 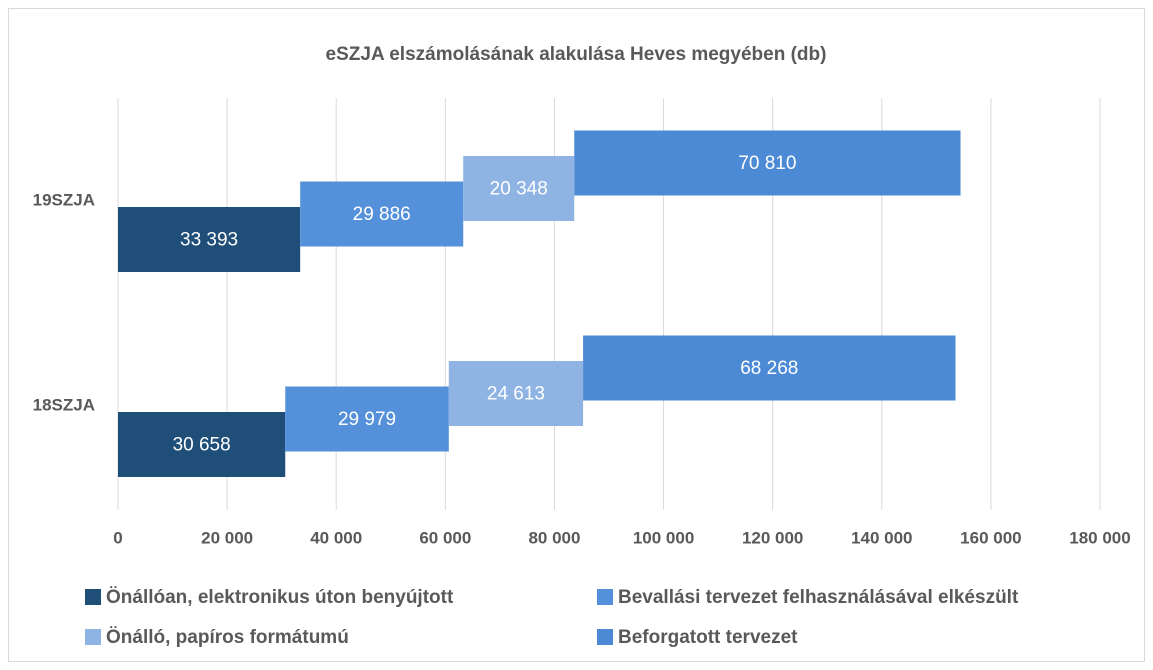 I want to click on x-tick-label: 80 000, so click(x=554, y=537).